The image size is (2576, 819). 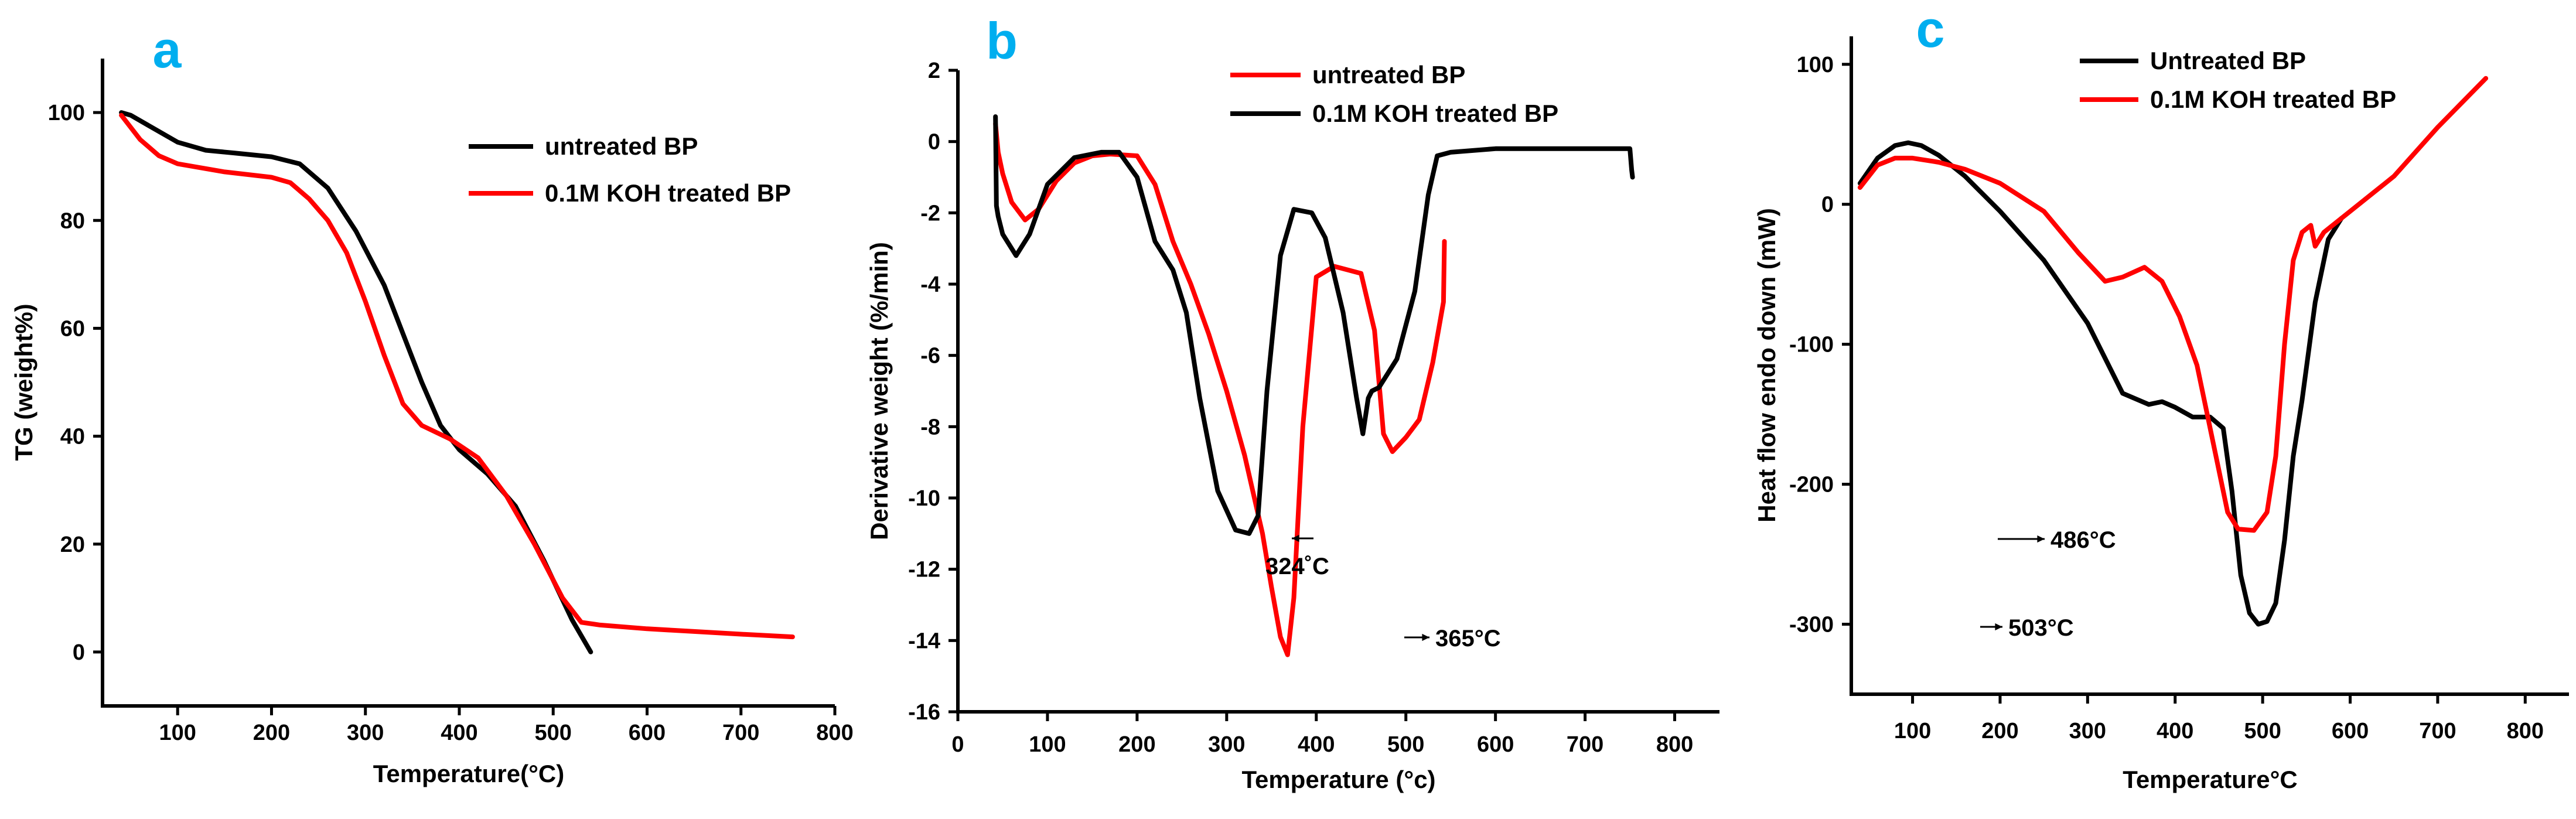 I want to click on y-tick-label: -6, so click(x=930, y=356).